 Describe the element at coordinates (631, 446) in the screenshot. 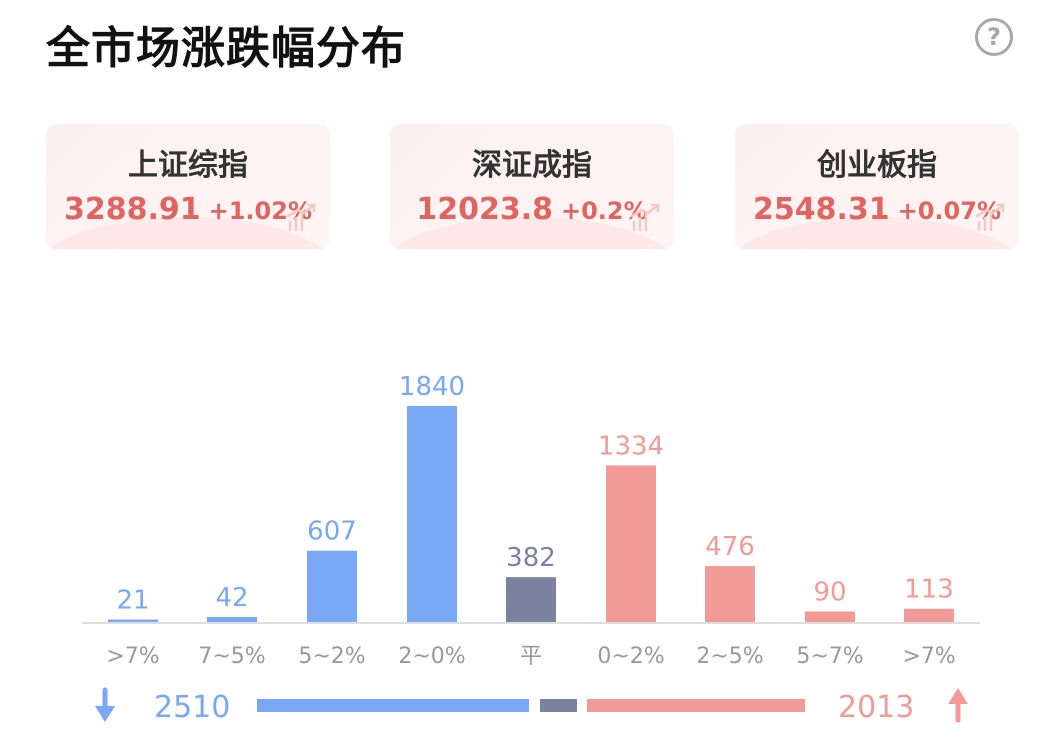

I see `bar-value-label: 1334` at that location.